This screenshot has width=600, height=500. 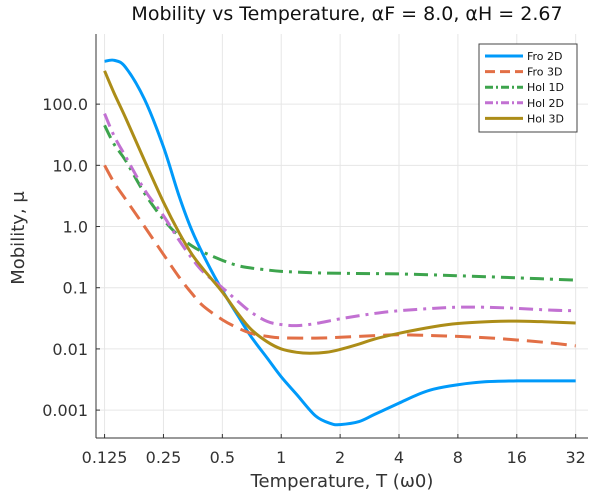 What do you see at coordinates (399, 457) in the screenshot?
I see `x-tick-label-5: 4` at bounding box center [399, 457].